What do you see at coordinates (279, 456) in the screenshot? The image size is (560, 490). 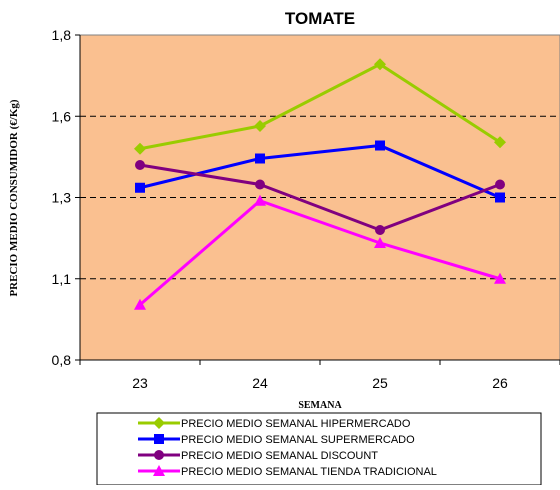 I see `legend-label: PRECIO MEDIO SEMANAL DISCOUNT` at bounding box center [279, 456].